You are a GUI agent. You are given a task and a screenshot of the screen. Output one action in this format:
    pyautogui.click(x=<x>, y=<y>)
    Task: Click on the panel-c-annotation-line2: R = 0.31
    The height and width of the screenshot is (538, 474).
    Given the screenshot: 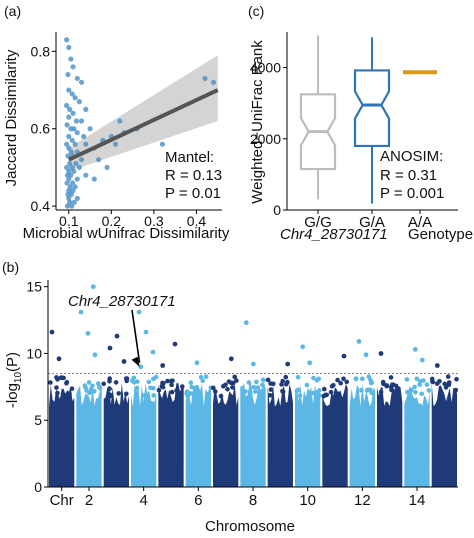 What is the action you would take?
    pyautogui.click(x=408, y=175)
    